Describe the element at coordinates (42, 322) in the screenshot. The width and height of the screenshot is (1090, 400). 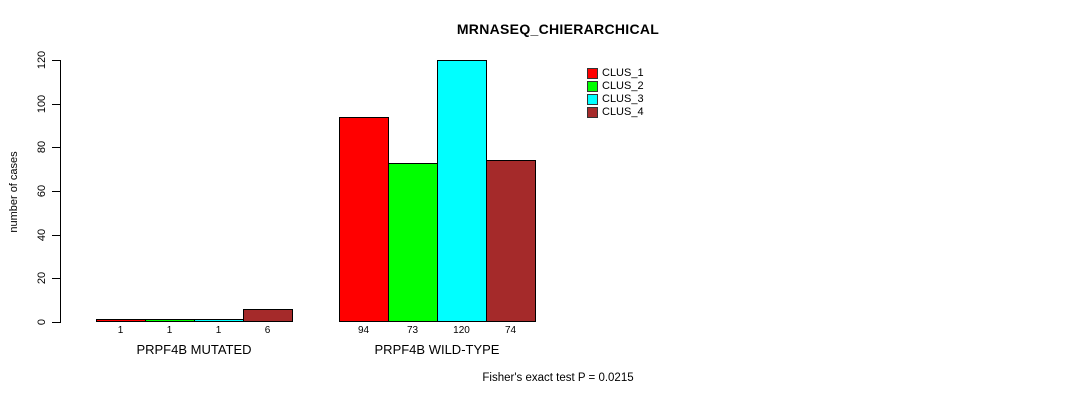
I see `y-tick-label: 0` at that location.